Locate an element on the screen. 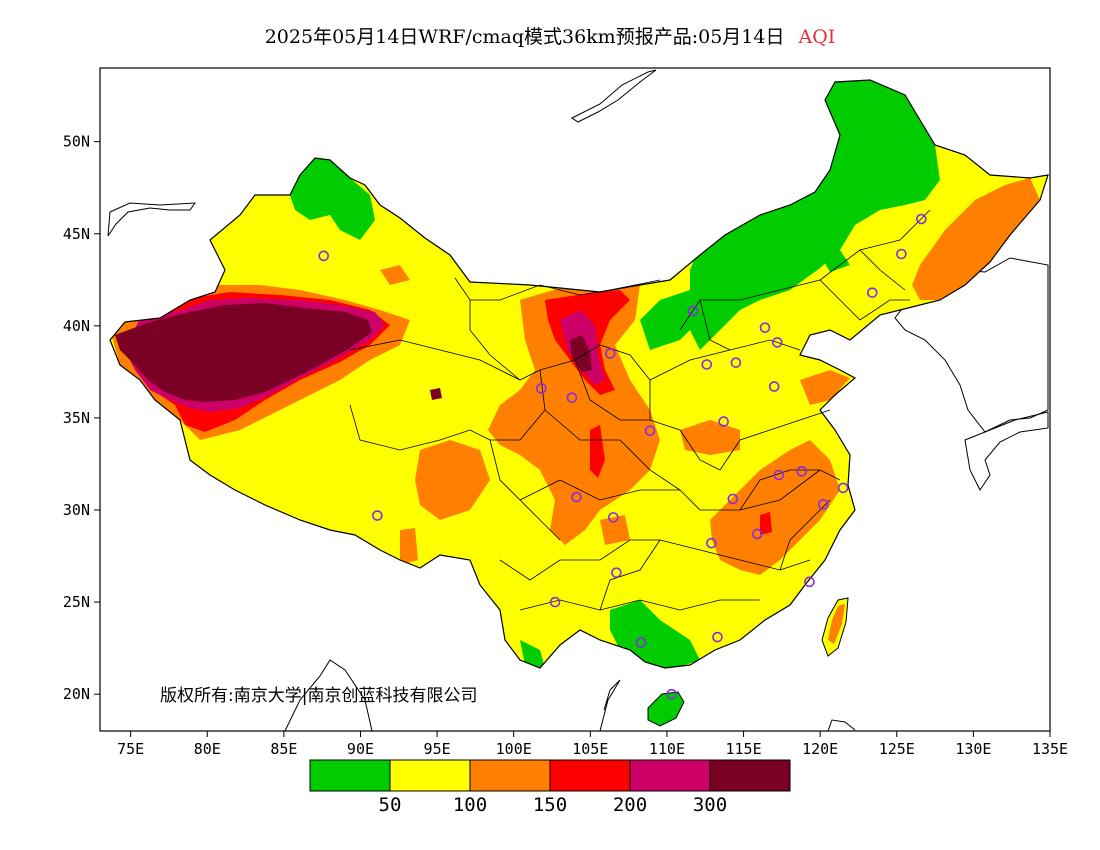 Image resolution: width=1100 pixels, height=850 pixels. legend-label: 200 is located at coordinates (630, 805).